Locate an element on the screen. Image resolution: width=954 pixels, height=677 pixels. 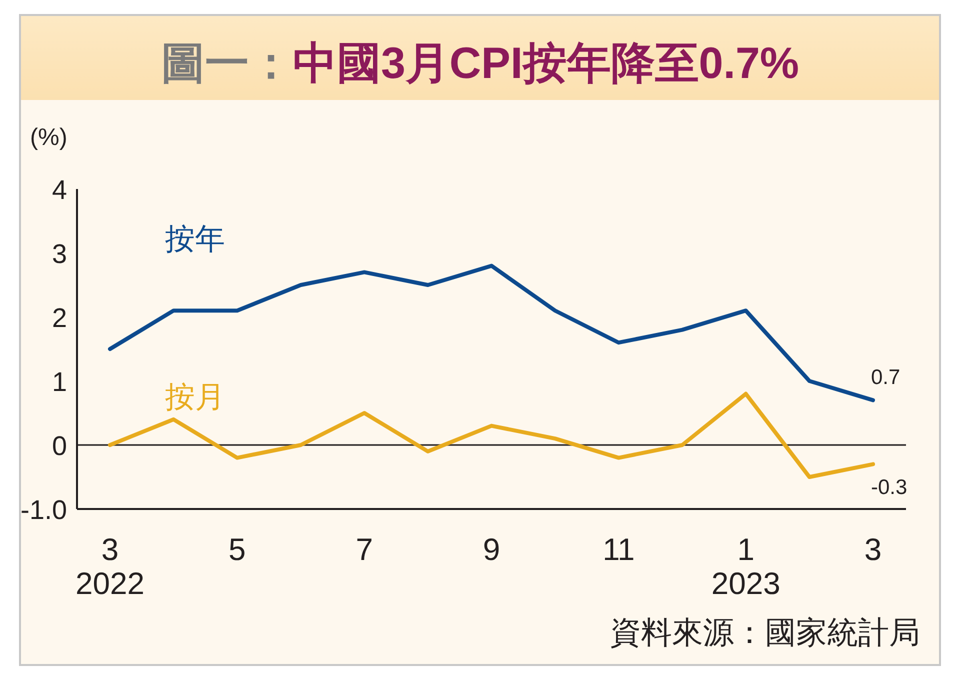
x-tick-label: 3 2022 is located at coordinates (110, 566).